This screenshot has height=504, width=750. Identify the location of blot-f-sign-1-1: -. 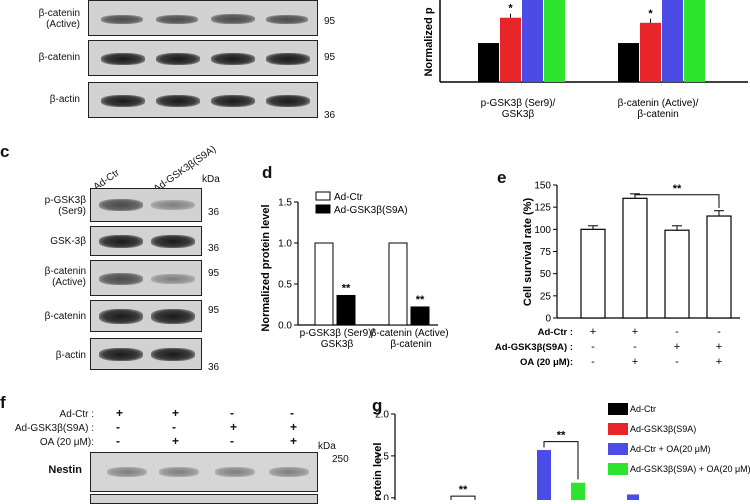
(174, 427).